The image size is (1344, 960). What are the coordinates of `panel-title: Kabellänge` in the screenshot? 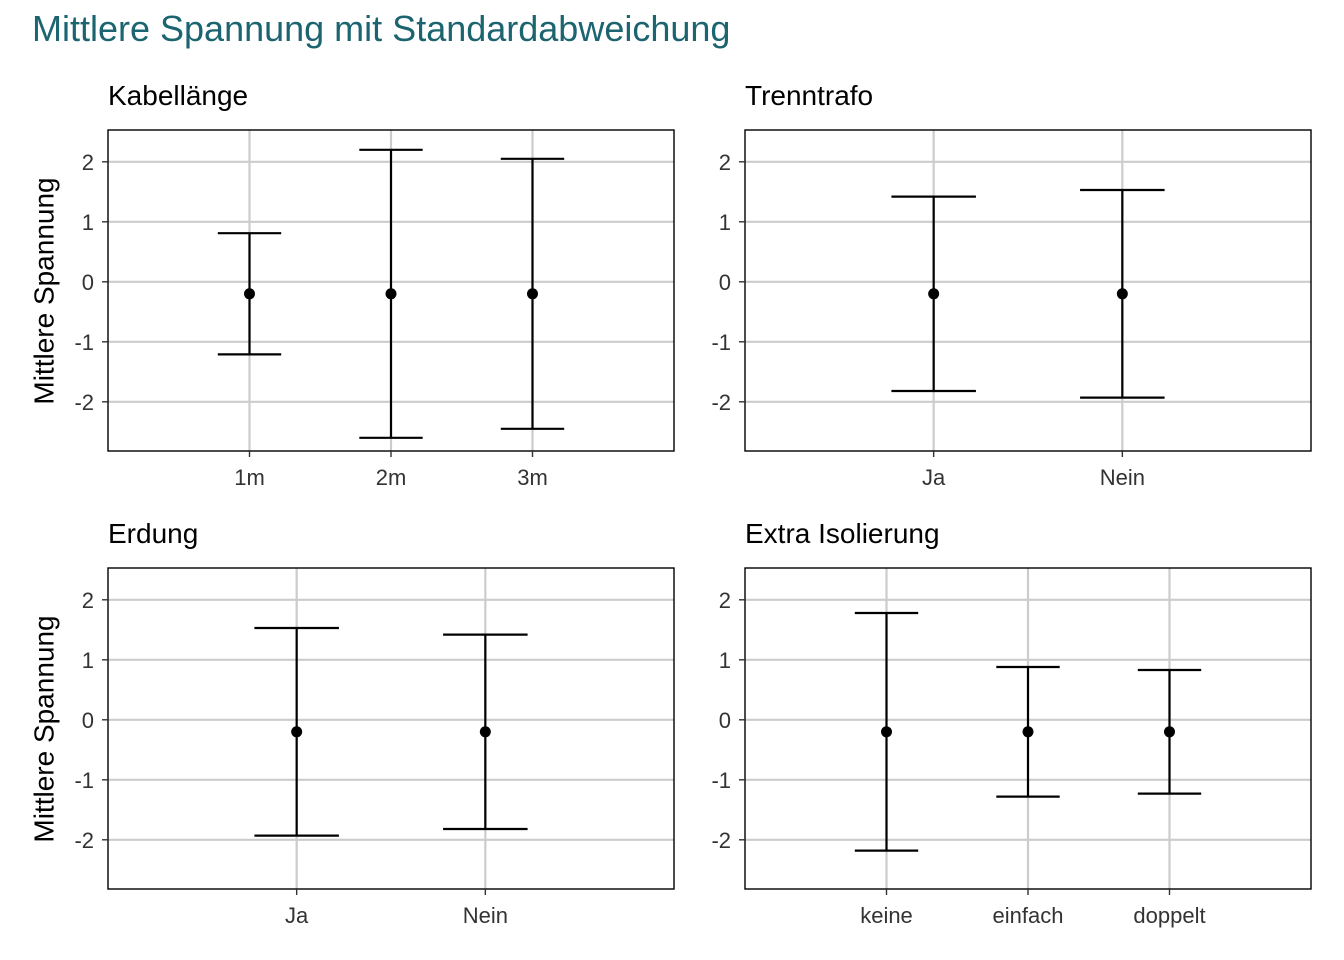 It's located at (178, 95).